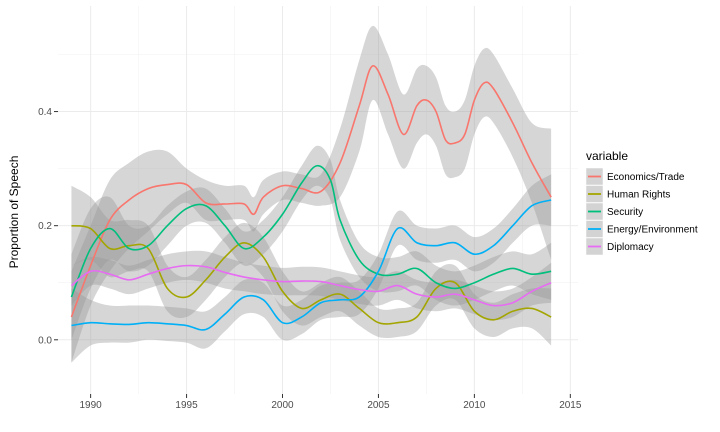  What do you see at coordinates (186, 405) in the screenshot?
I see `x-tick-label: 1995` at bounding box center [186, 405].